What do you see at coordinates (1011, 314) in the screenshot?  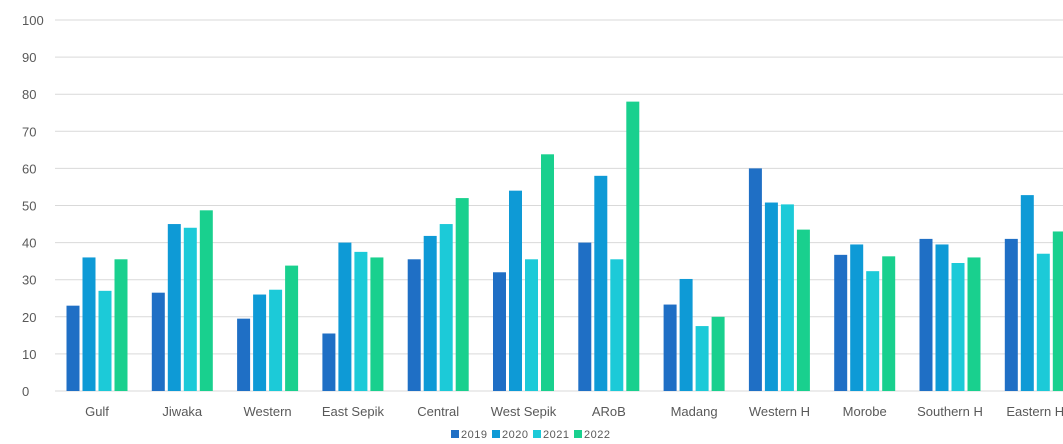 I see `bar-eastern-h-2019` at bounding box center [1011, 314].